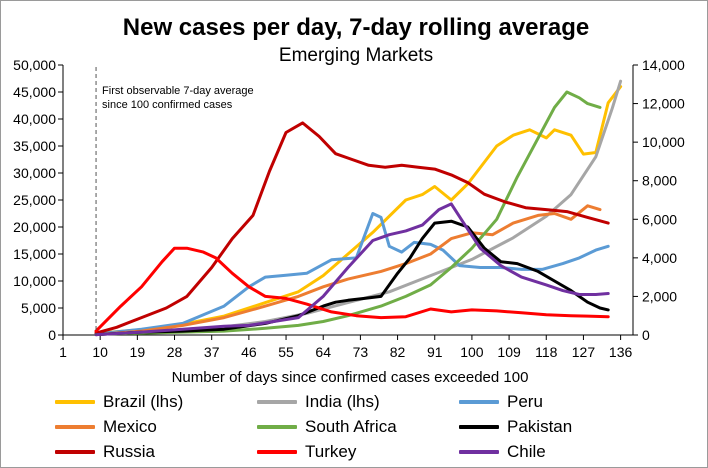  I want to click on legend-swatch-india, so click(277, 402).